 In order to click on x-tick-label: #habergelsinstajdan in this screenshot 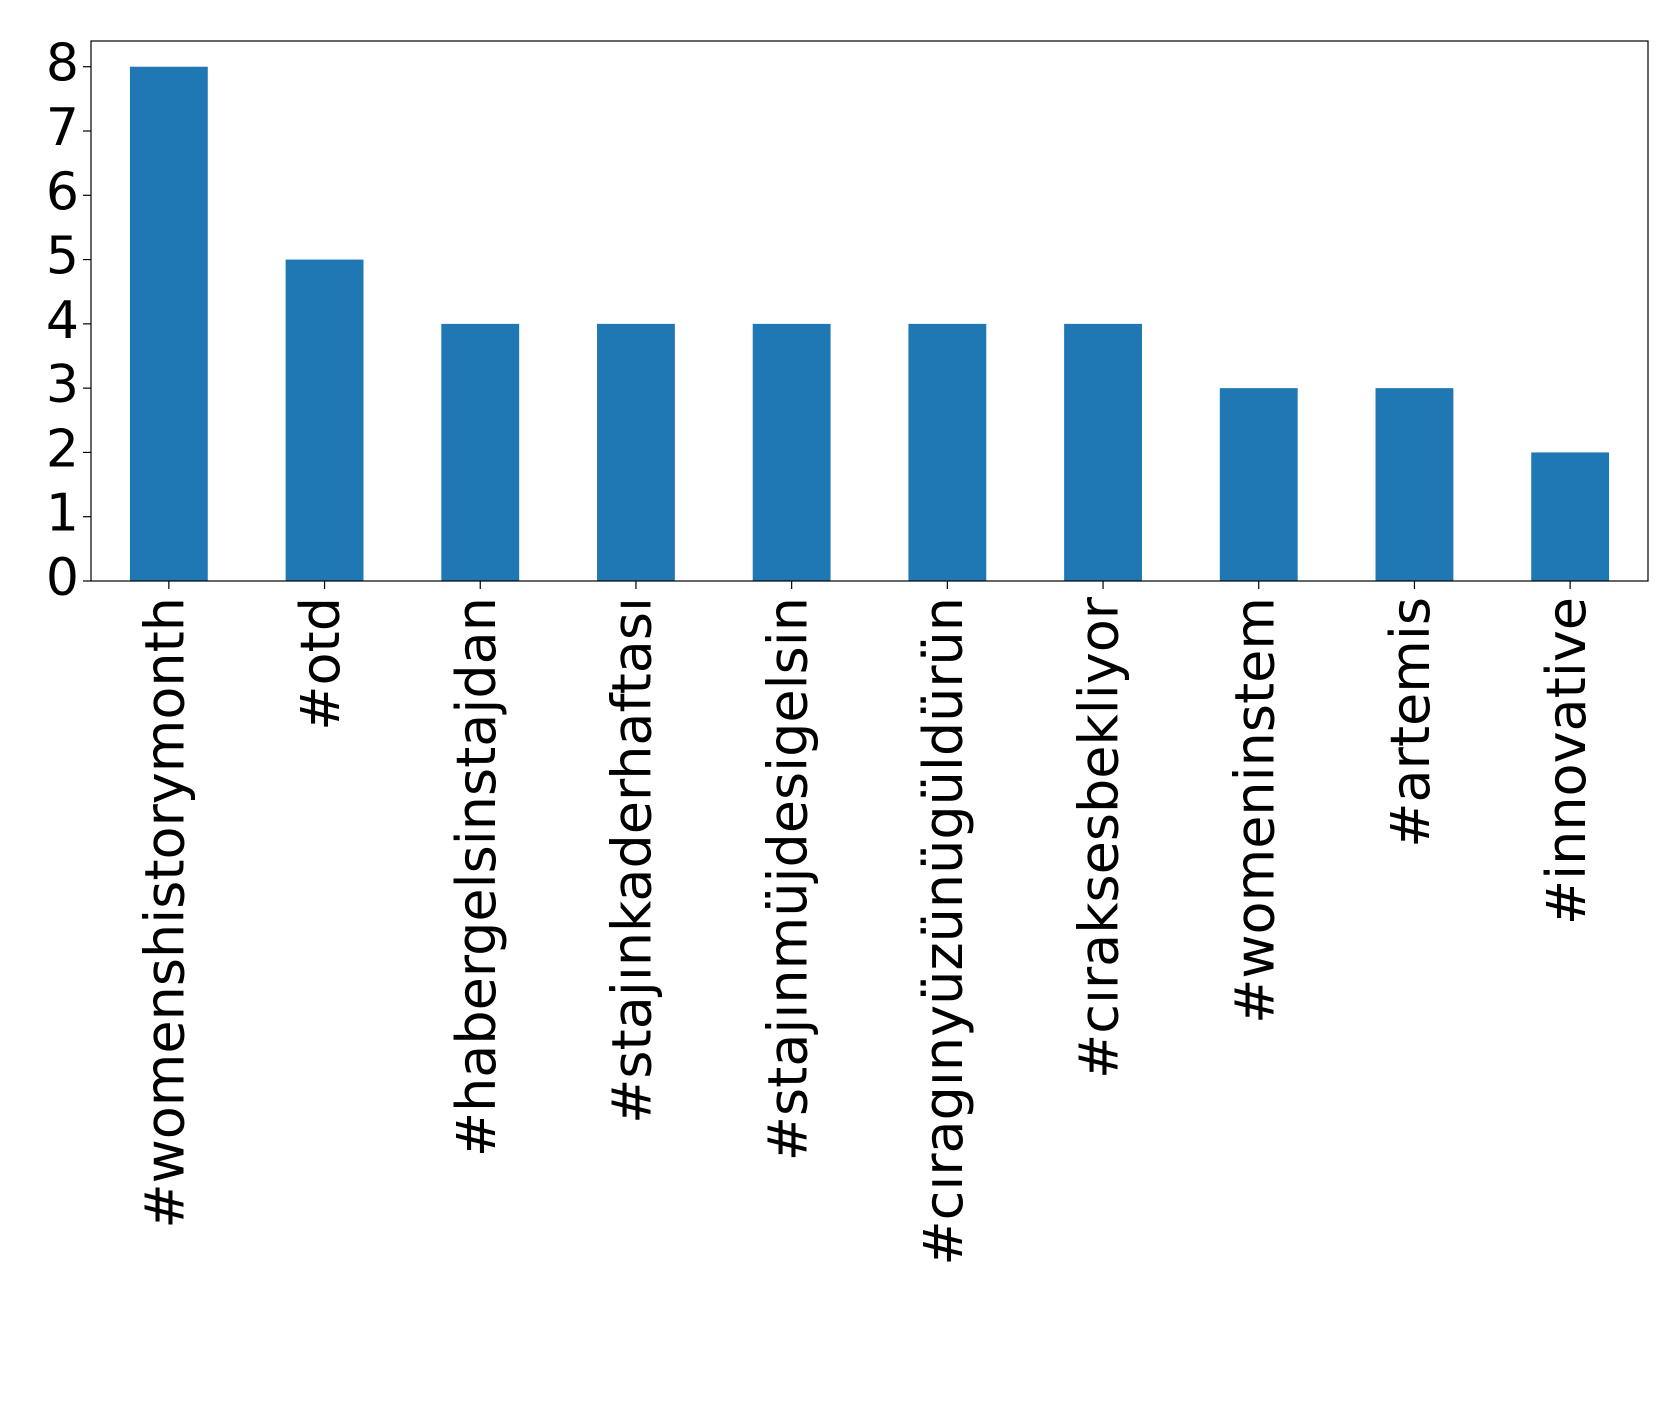, I will do `click(476, 877)`.